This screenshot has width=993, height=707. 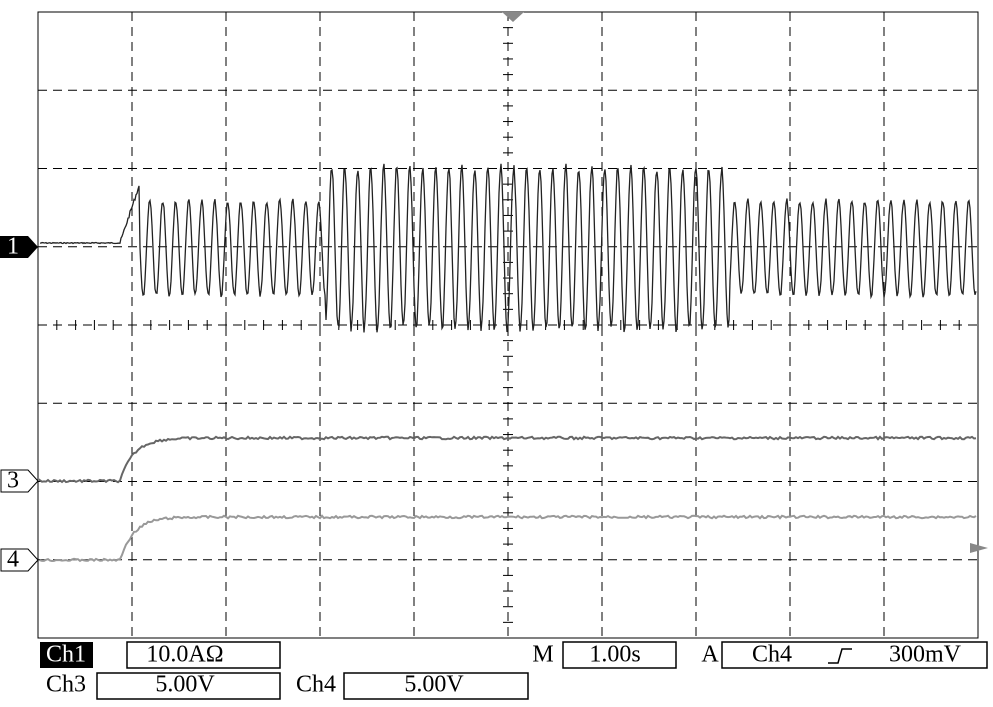 I want to click on time-scale-box, so click(x=619, y=655).